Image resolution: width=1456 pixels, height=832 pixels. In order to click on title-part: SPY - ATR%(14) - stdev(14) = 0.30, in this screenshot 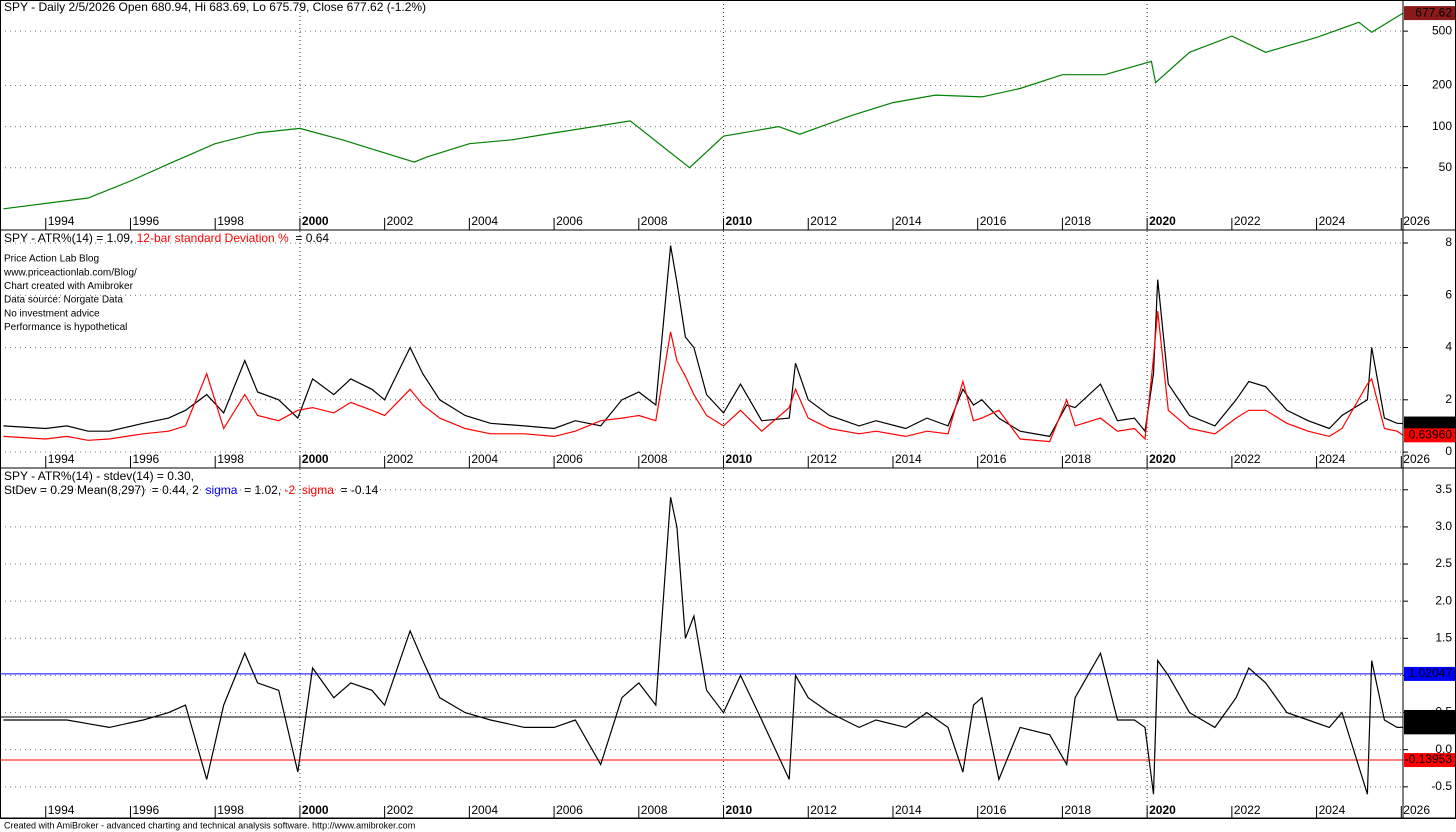, I will do `click(99, 476)`.